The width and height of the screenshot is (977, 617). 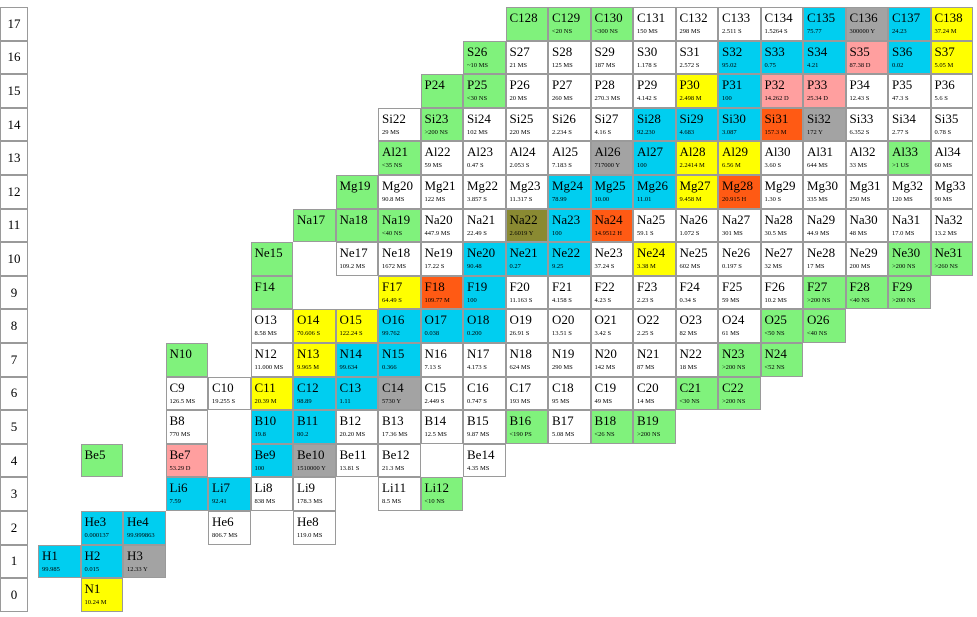 What do you see at coordinates (909, 225) in the screenshot?
I see `nuclide-cell: Na31 17.0 MS` at bounding box center [909, 225].